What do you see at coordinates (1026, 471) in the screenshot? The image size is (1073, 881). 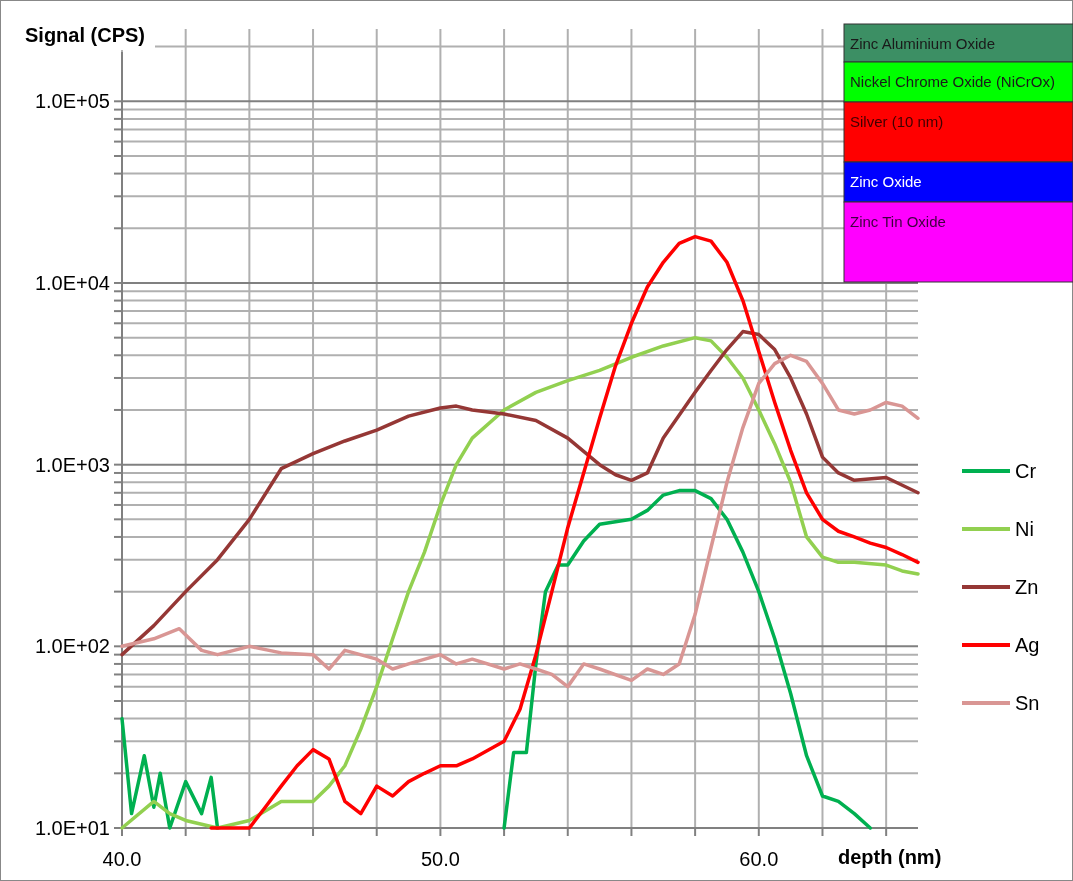 I see `legend-label: Cr` at bounding box center [1026, 471].